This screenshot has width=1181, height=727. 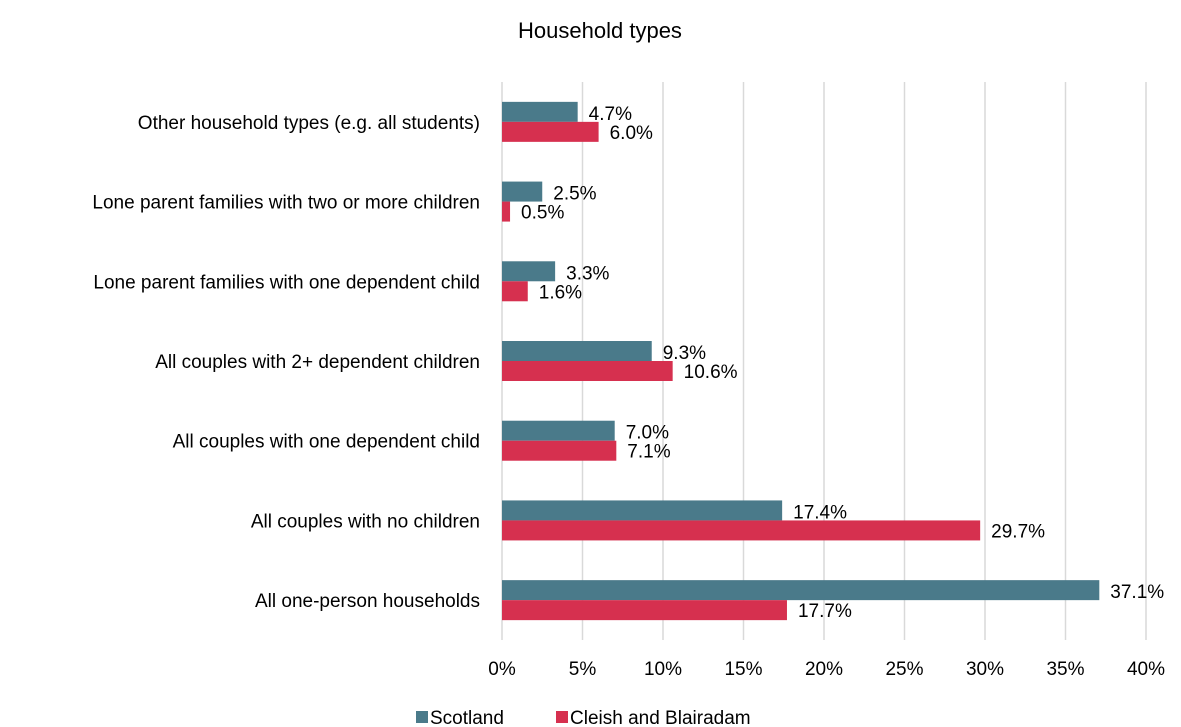 I want to click on data-label: 2.5%, so click(x=574, y=194).